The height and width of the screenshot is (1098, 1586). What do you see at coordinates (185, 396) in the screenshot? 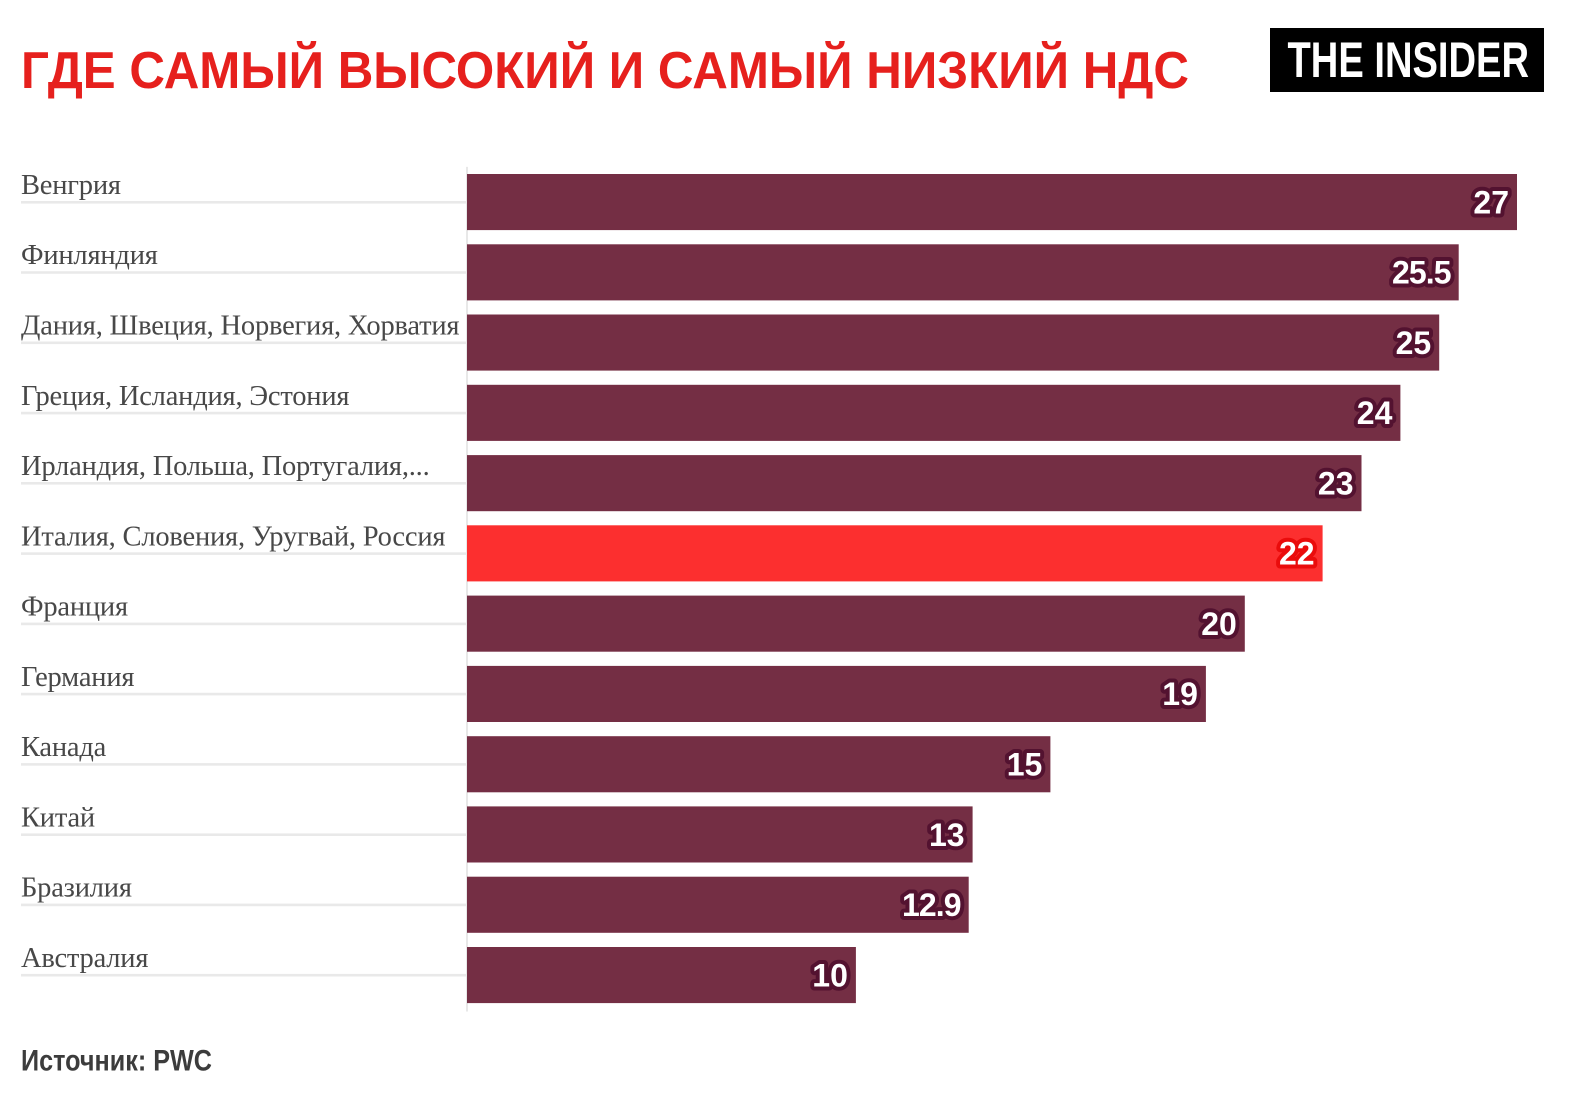
I see `svg-text: Греция, Исландия, Эстония` at bounding box center [185, 396].